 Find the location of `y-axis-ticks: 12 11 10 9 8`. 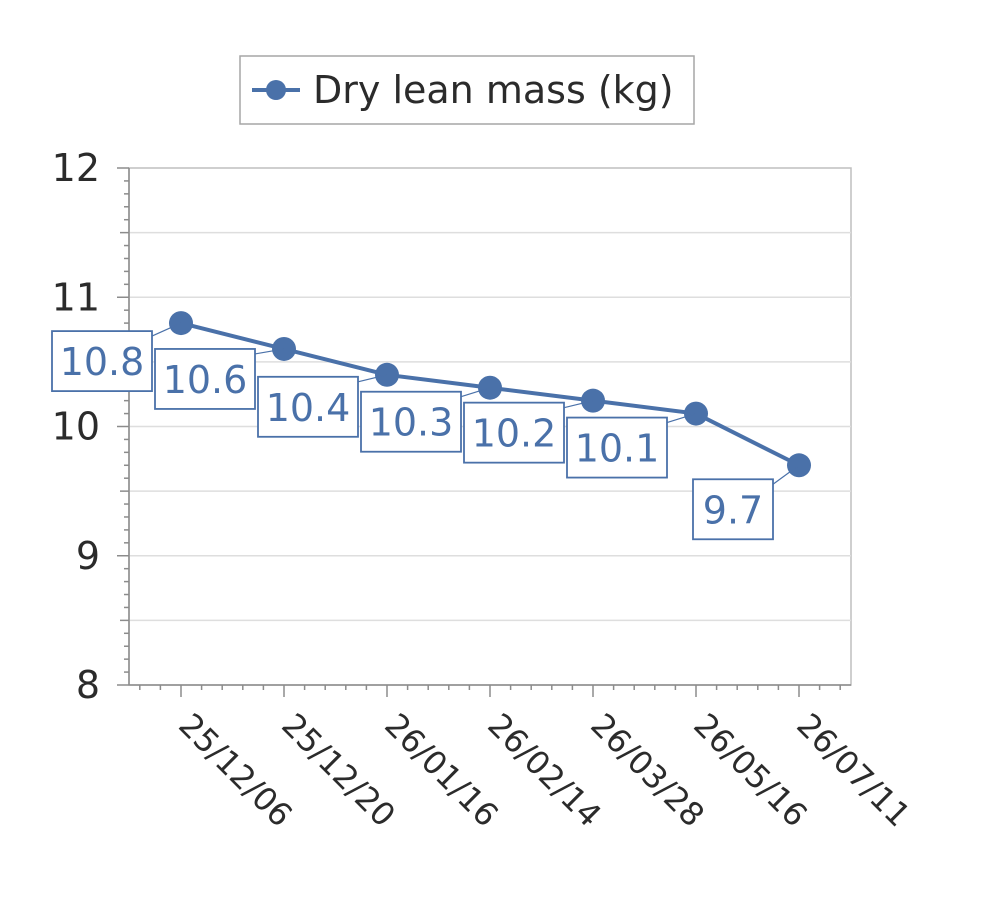

y-axis-ticks: 12 11 10 9 8 is located at coordinates (90, 426).